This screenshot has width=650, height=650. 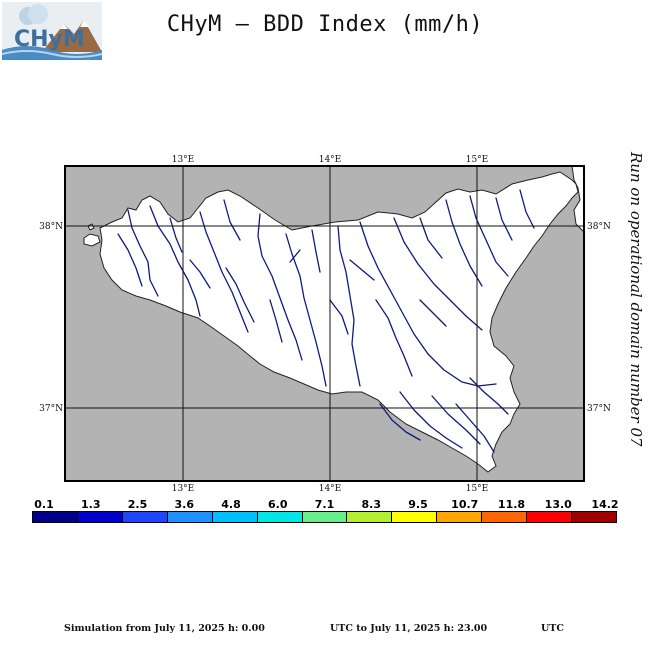 I want to click on legend-label: 11.8, so click(x=511, y=504).